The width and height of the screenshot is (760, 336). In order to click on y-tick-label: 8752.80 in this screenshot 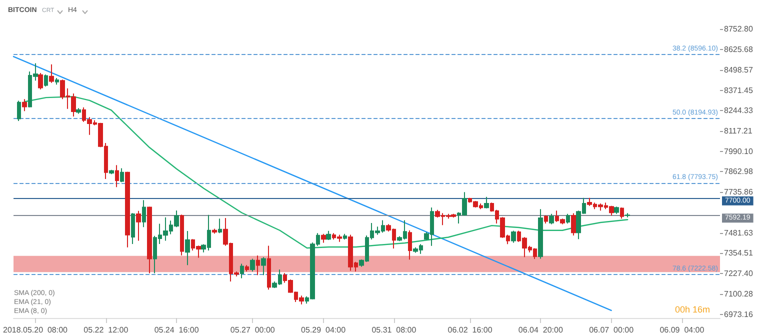, I will do `click(739, 29)`.